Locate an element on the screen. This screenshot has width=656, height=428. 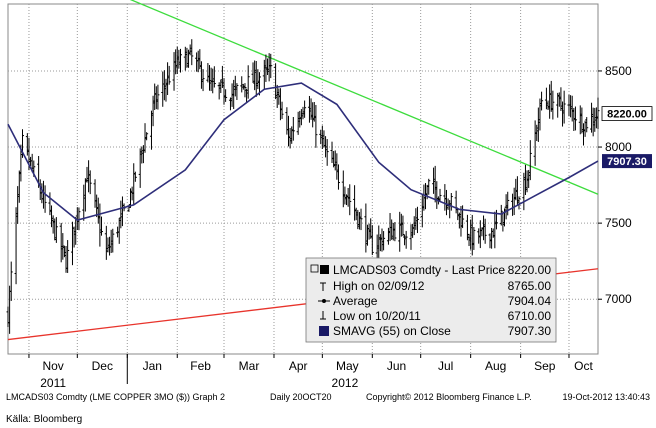
legend-low-label: Low on 10/20/11 is located at coordinates (377, 316).